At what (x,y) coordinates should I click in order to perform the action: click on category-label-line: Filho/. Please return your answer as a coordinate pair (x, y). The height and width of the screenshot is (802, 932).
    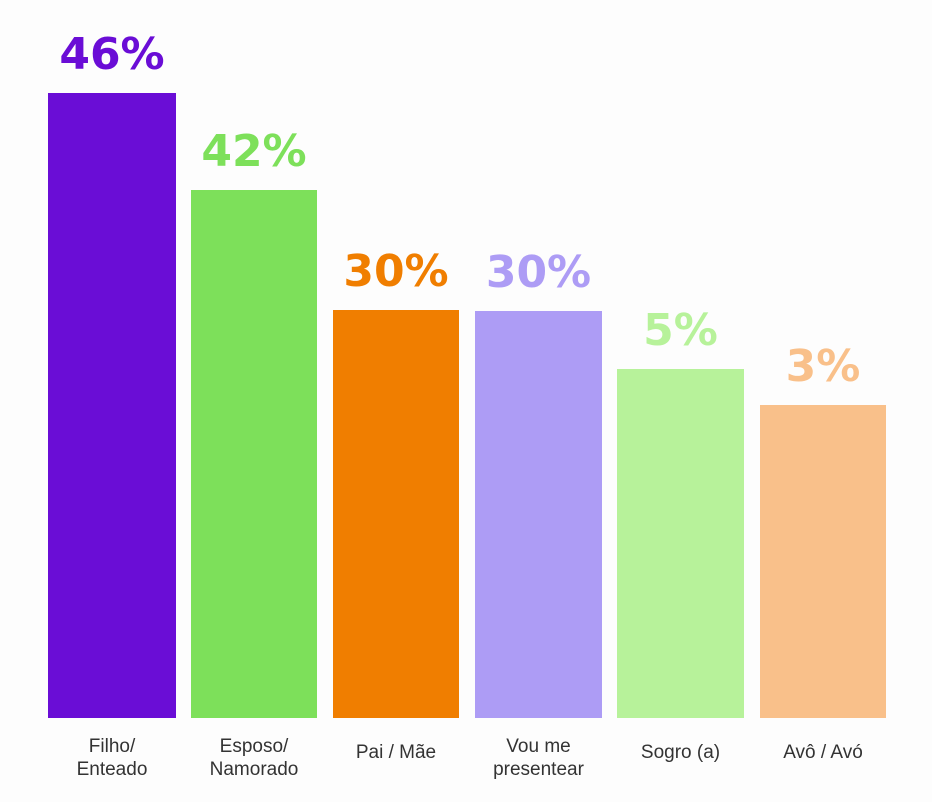
    Looking at the image, I should click on (112, 746).